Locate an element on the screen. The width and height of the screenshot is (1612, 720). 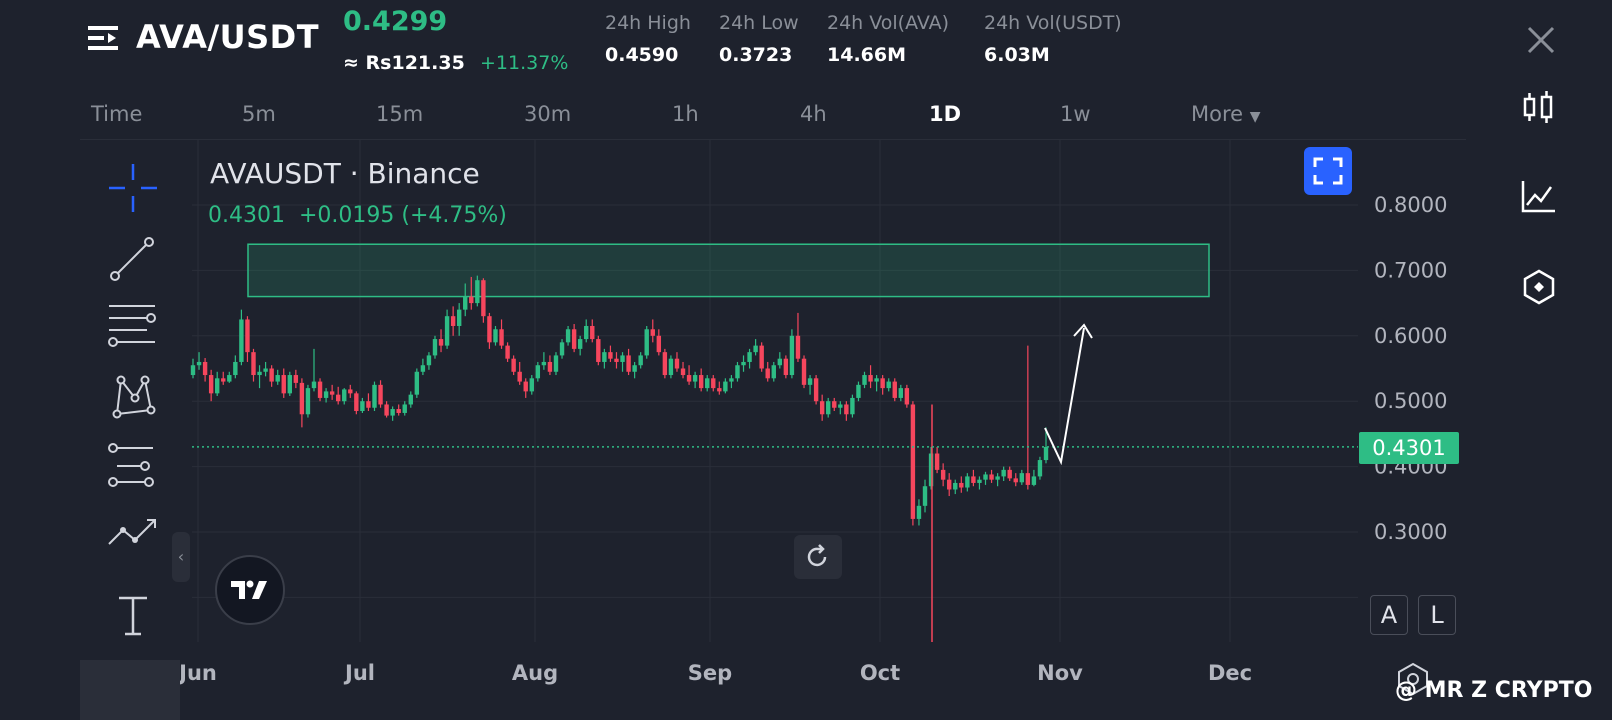
chart-symbol-label: AVAUSDT · Binance is located at coordinates (345, 173).